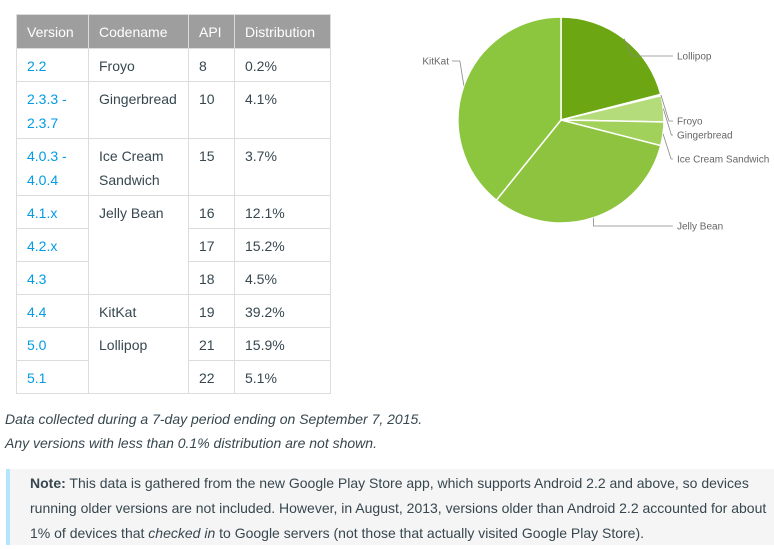  What do you see at coordinates (211, 167) in the screenshot?
I see `api-cell: 15` at bounding box center [211, 167].